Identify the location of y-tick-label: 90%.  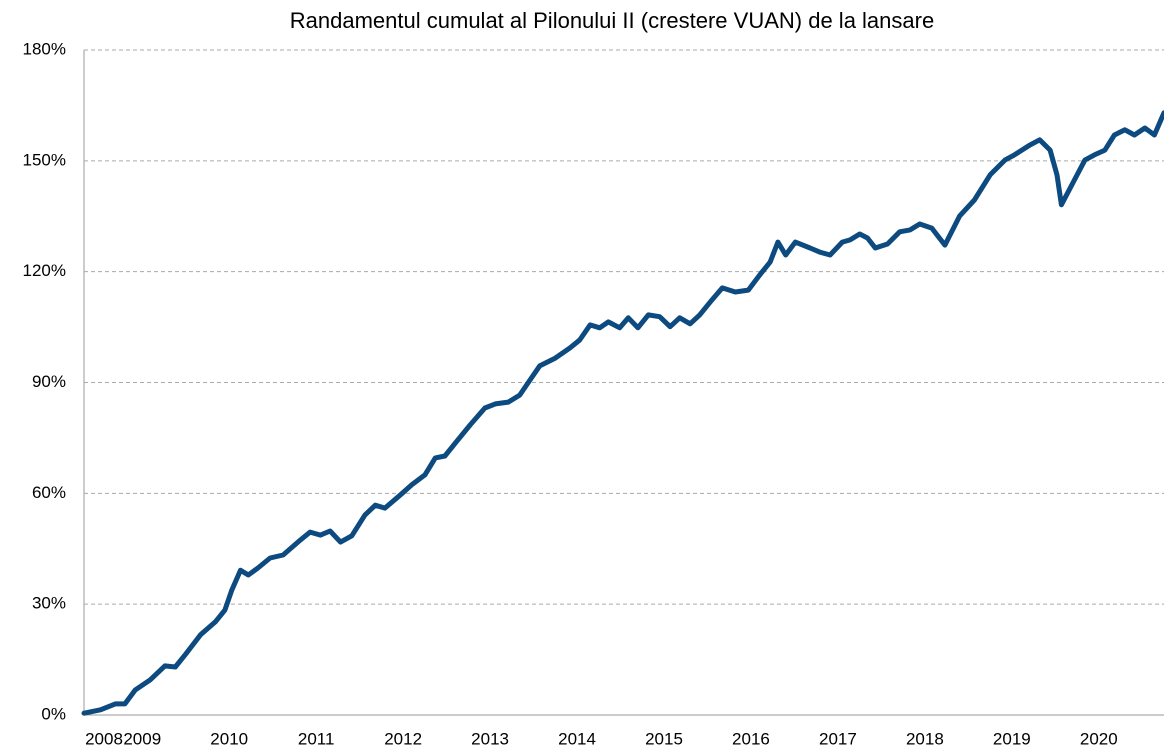
(49, 381).